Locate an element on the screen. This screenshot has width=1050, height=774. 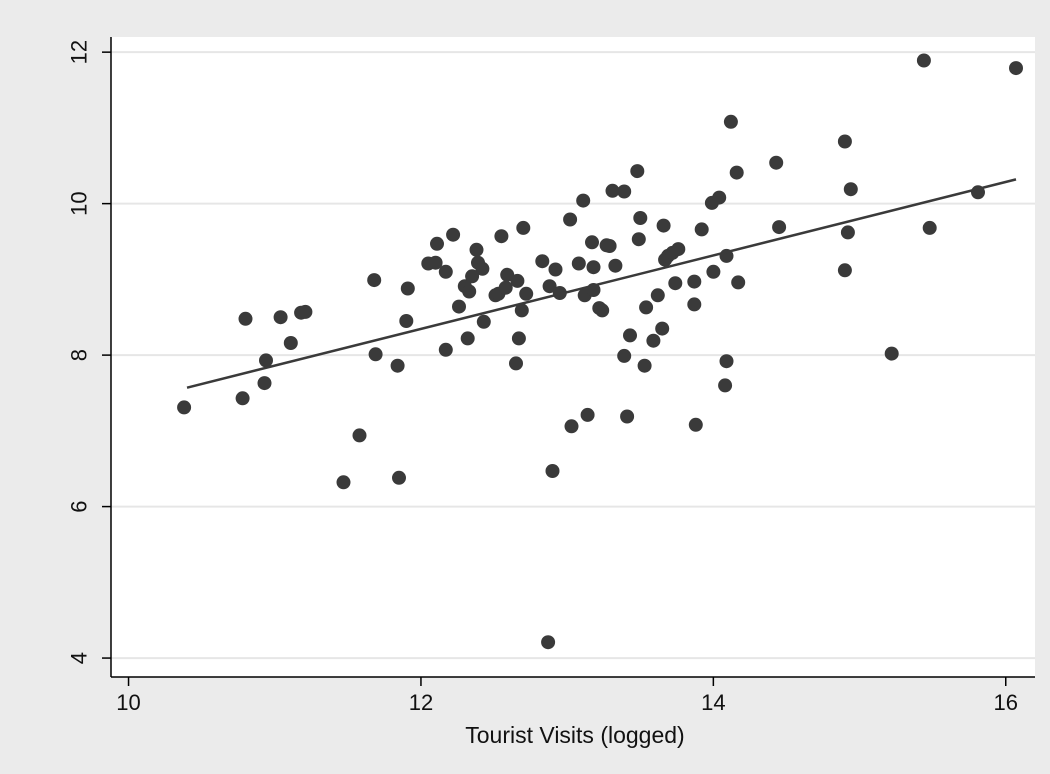
y-tick-label-10: 10 is located at coordinates (79, 203).